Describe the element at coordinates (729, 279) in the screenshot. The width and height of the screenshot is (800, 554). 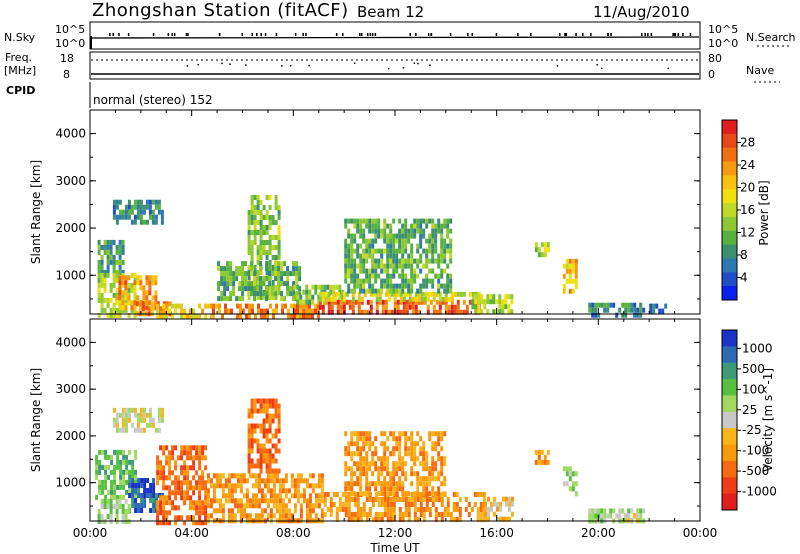
I see `colorbar-cell` at that location.